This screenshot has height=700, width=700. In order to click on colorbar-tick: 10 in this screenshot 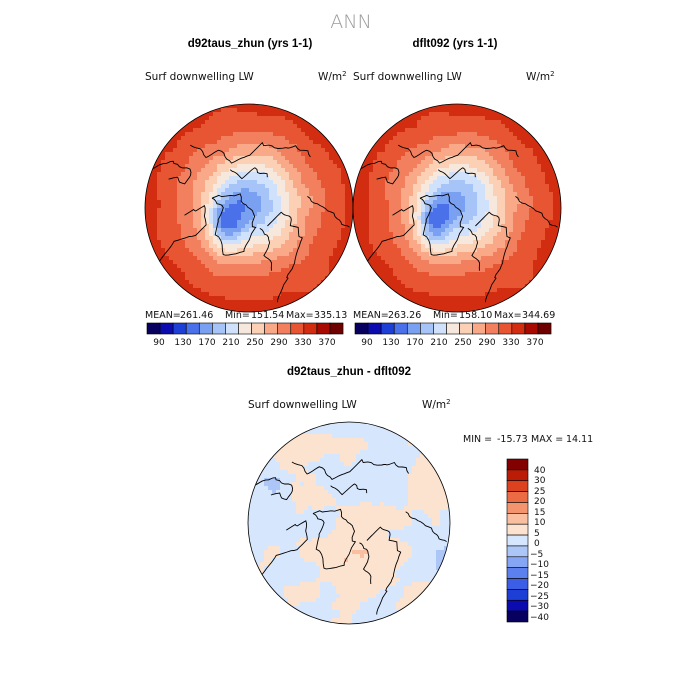, I will do `click(540, 523)`.